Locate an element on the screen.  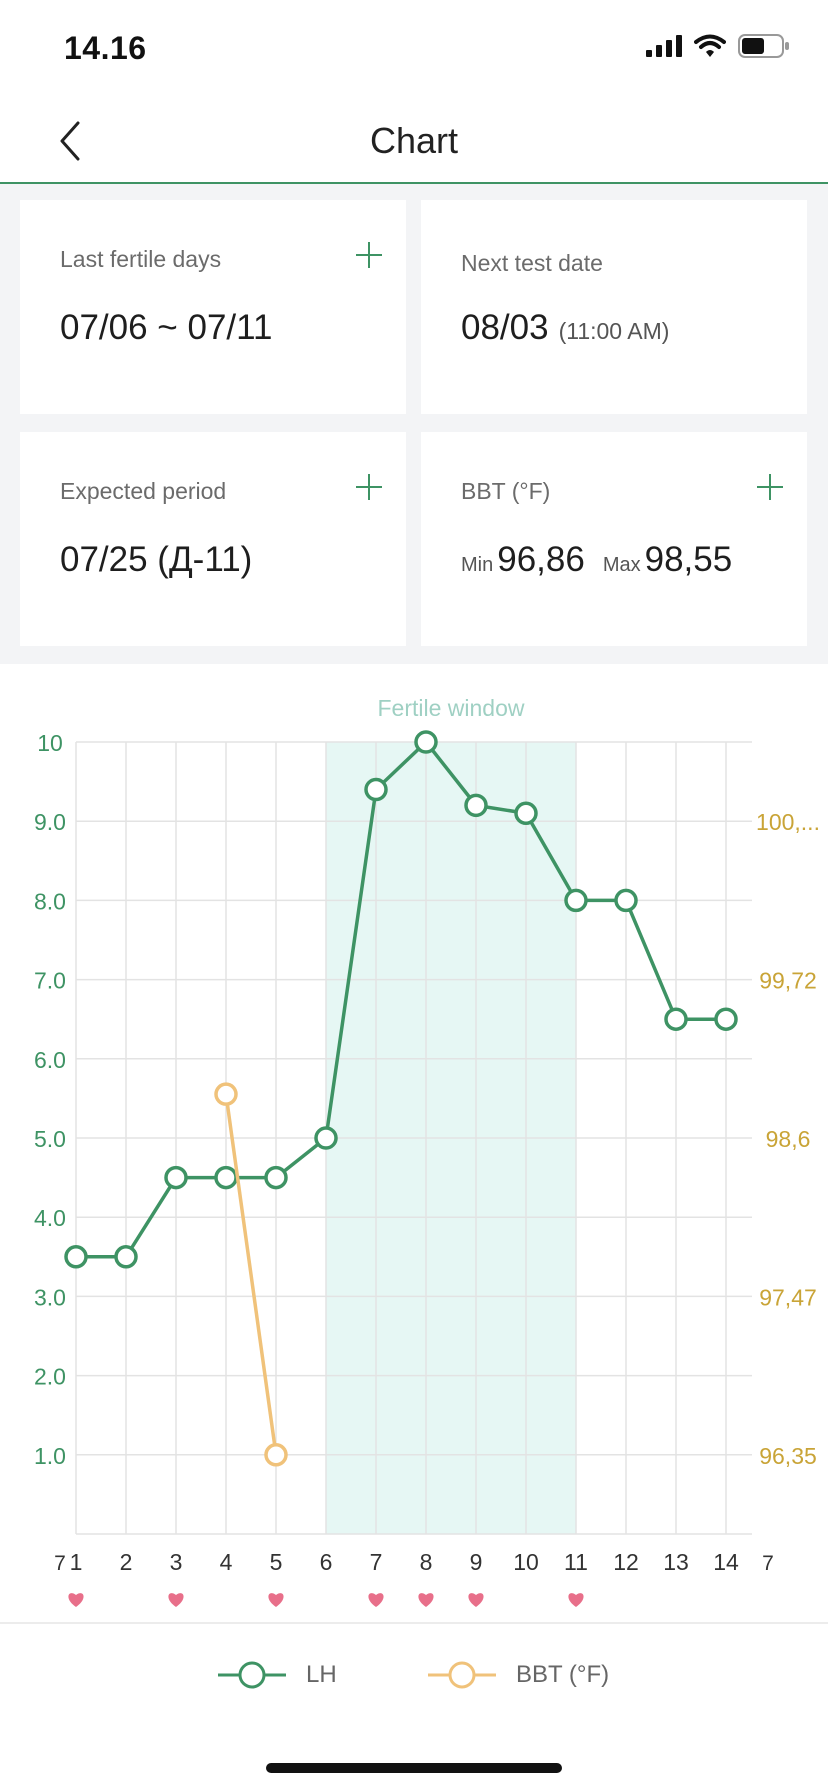
expected-period-value: 07/25 (Д-11) is located at coordinates (156, 559).